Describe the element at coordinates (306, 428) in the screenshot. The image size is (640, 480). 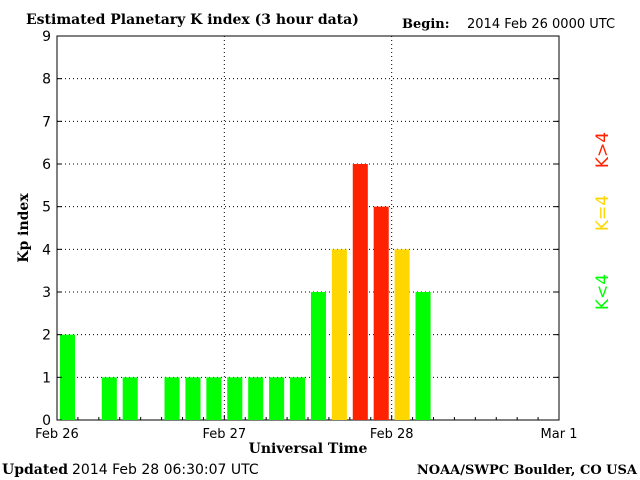
I see `x-axis-ticks: Feb 26 Feb 27 Feb 28 Mar 1` at that location.